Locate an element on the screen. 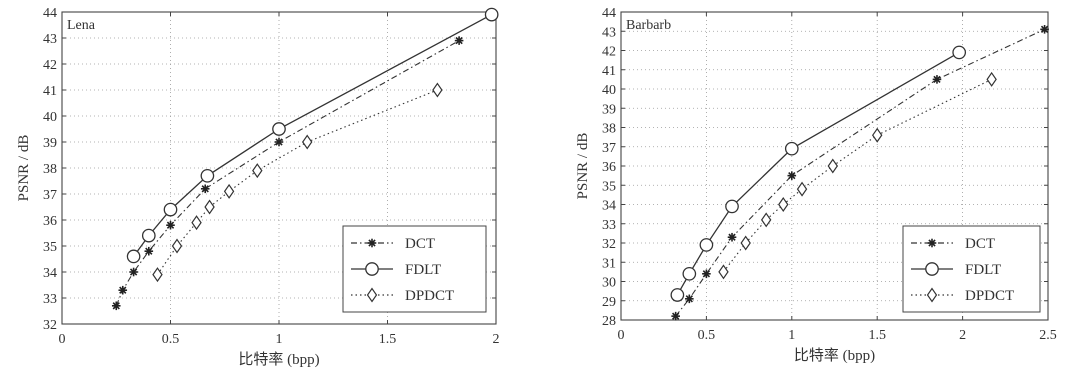 This screenshot has height=380, width=1068. x-tick-label: 0.5 is located at coordinates (171, 339).